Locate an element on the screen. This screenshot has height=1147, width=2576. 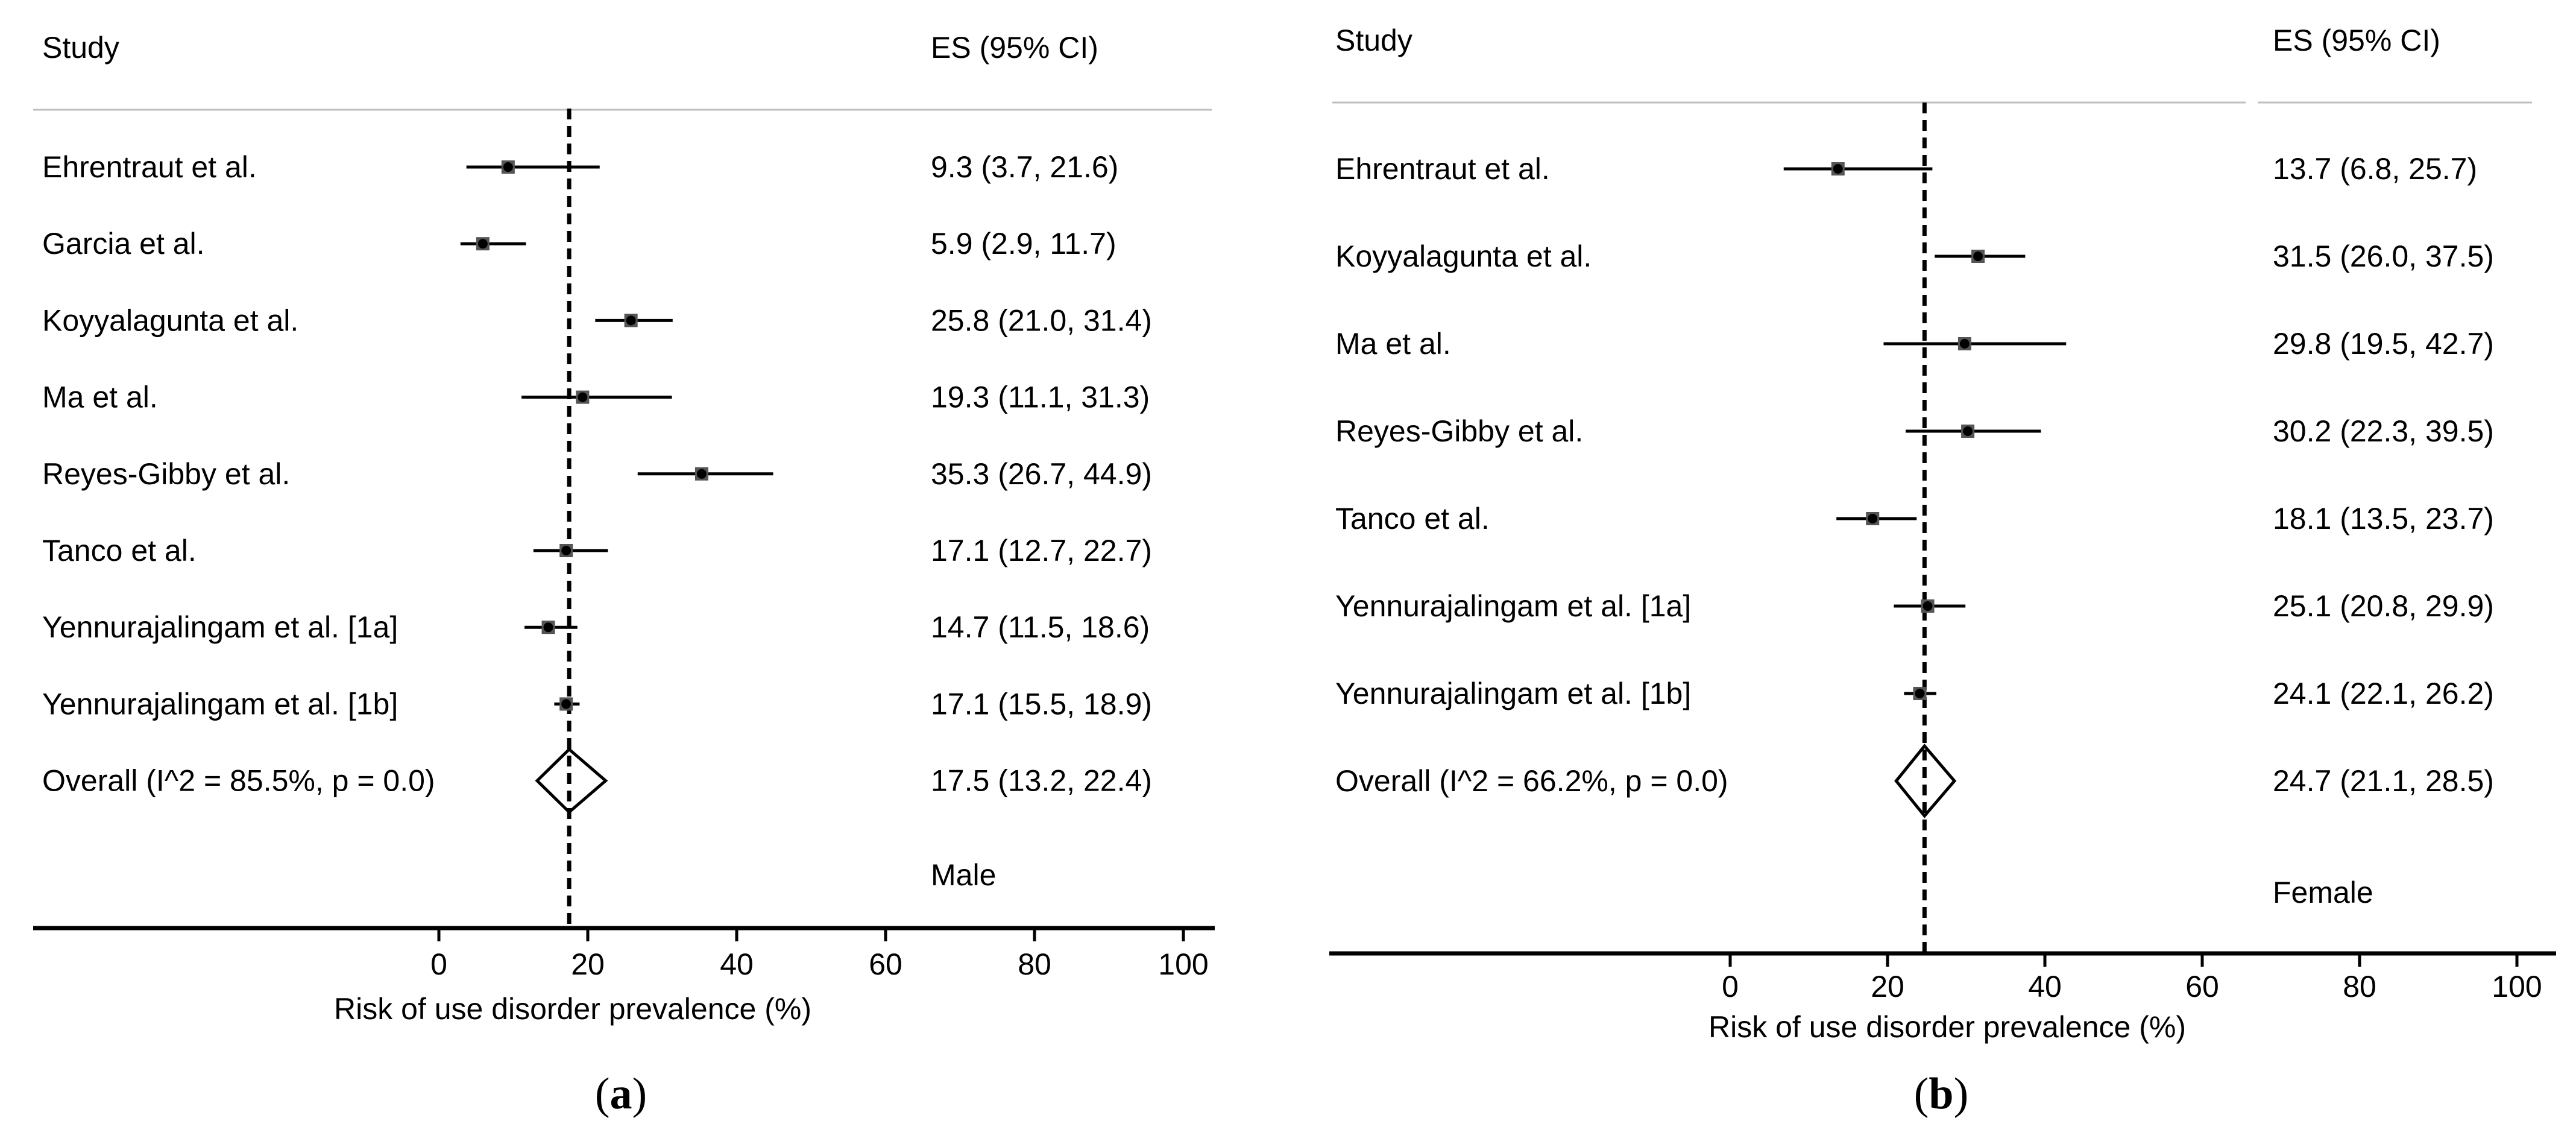
panel-a-study-name: Tanco et al. is located at coordinates (119, 551).